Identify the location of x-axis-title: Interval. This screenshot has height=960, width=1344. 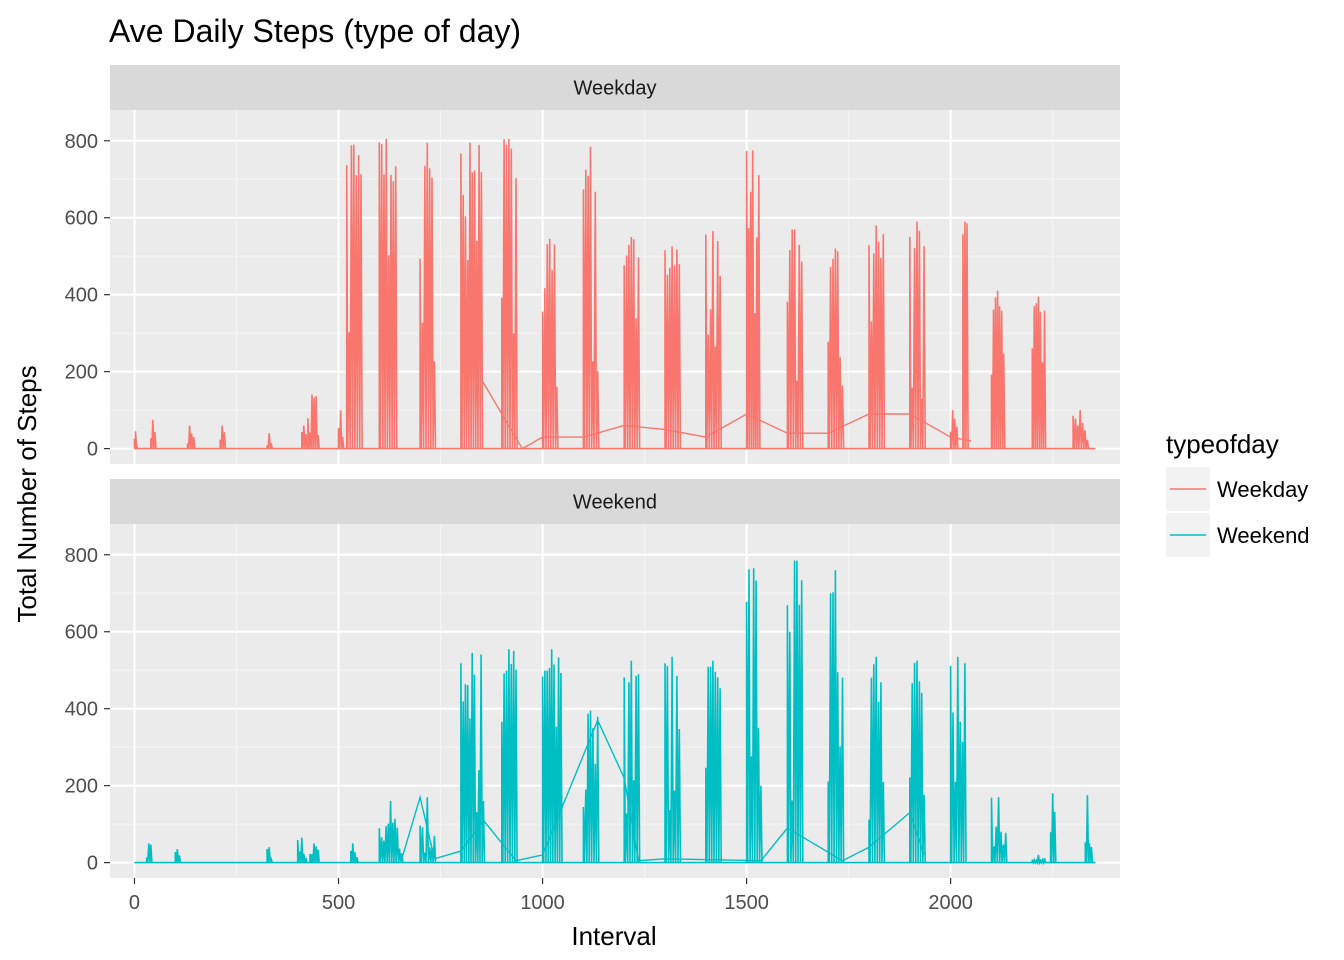
(613, 936).